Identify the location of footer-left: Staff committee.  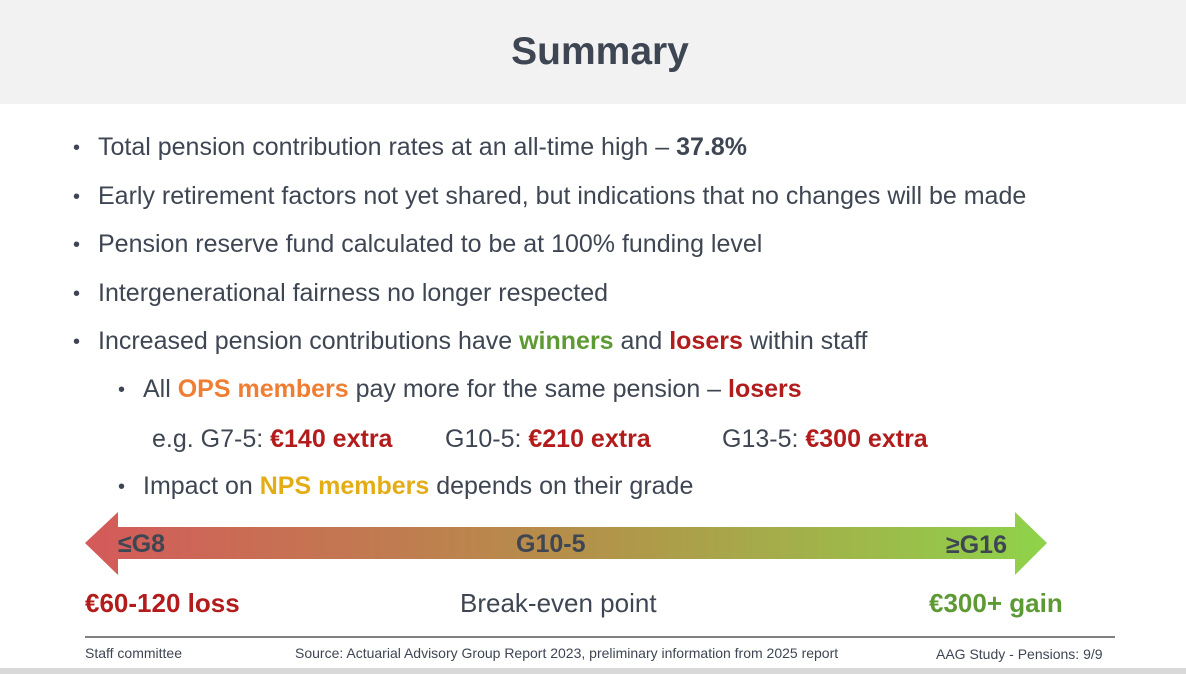
(134, 653).